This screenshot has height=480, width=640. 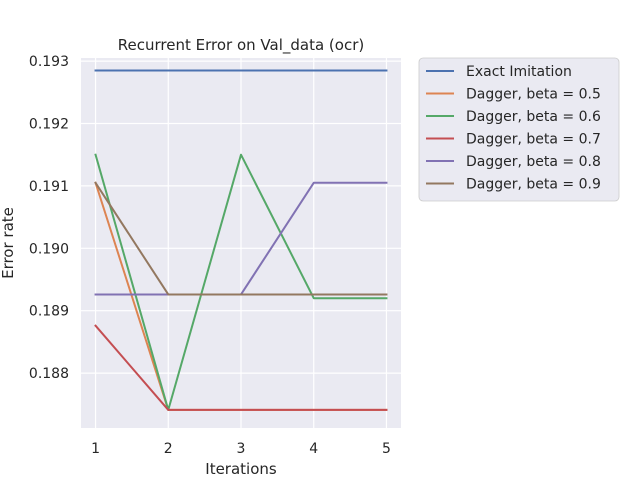 What do you see at coordinates (241, 469) in the screenshot?
I see `x-axis-label: Iterations` at bounding box center [241, 469].